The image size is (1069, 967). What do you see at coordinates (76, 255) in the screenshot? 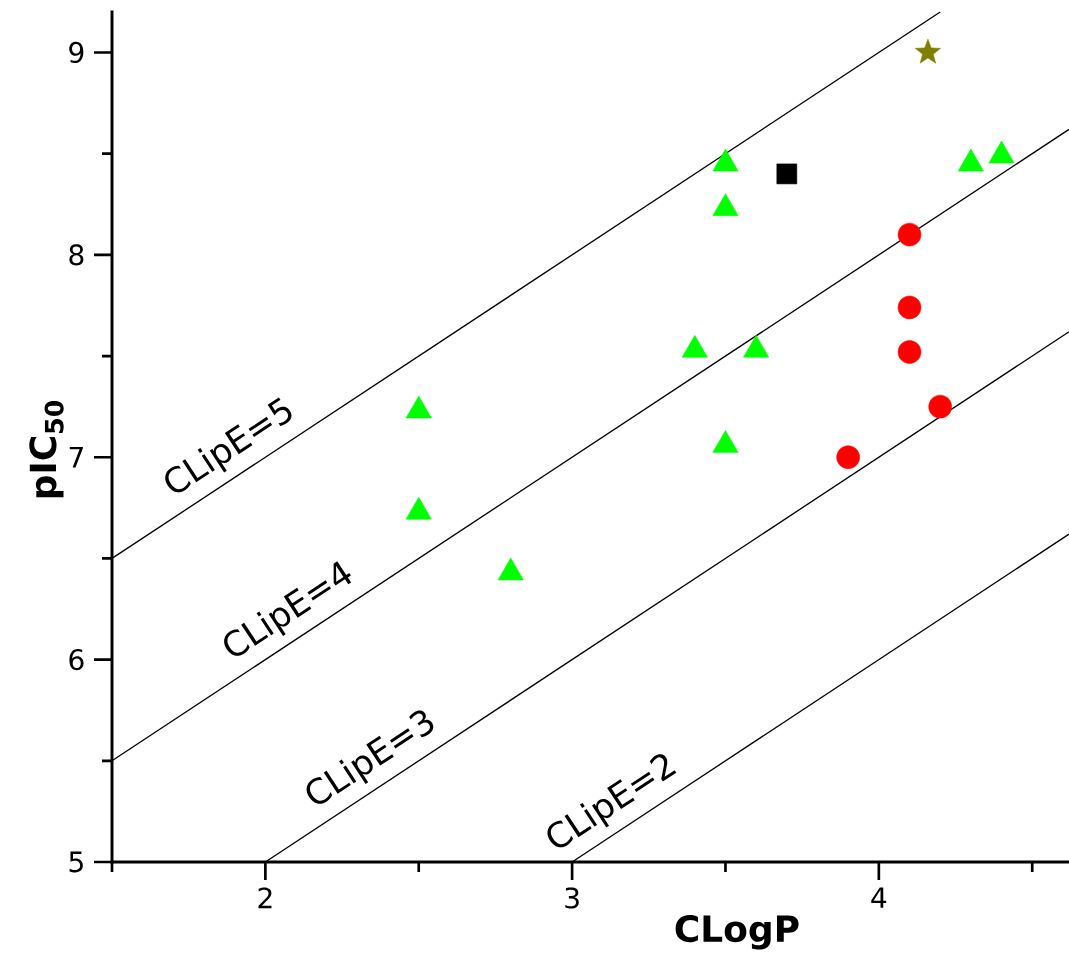
I see `y-tick-label: 8` at bounding box center [76, 255].